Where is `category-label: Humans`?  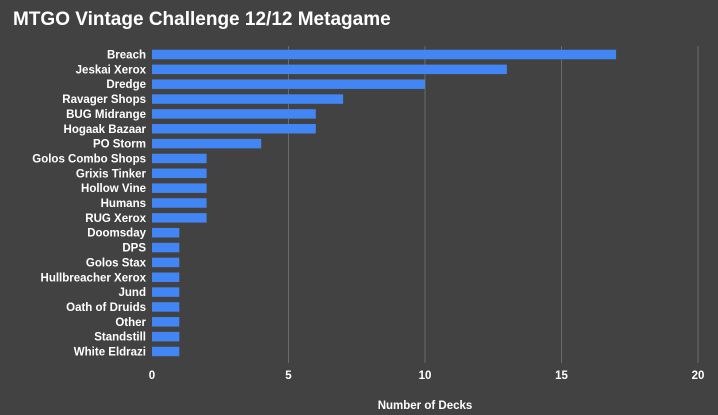 category-label: Humans is located at coordinates (123, 204).